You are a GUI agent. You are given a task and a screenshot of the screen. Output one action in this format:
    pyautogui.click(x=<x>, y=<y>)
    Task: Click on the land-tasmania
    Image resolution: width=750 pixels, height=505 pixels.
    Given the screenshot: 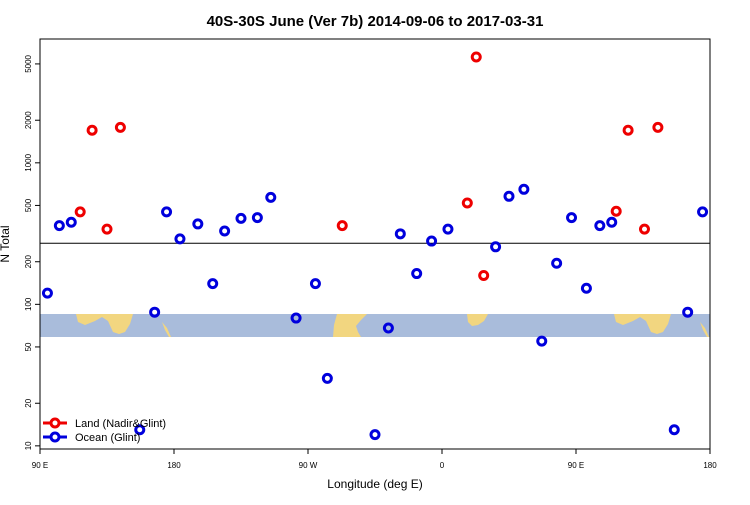 What is the action you would take?
    pyautogui.click(x=166, y=329)
    